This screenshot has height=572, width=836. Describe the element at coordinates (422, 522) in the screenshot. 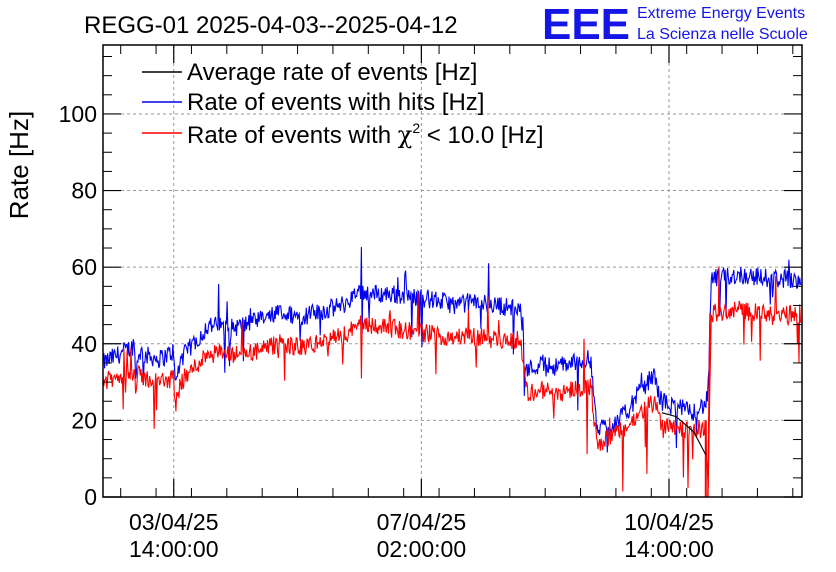

I see `x-tick-label-date: 07/04/25` at that location.